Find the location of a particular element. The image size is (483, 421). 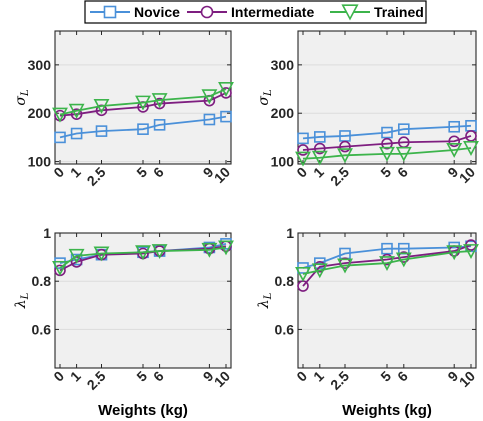

x-tick-label: 6 is located at coordinates (402, 376).